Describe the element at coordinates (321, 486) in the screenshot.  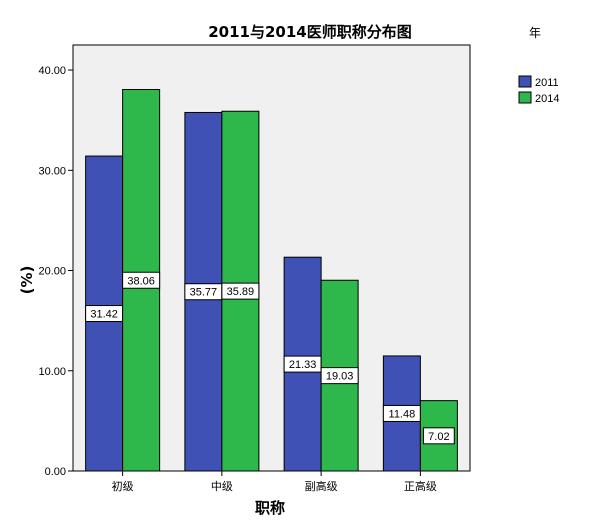
I see `x-tick-label: 副高级` at that location.